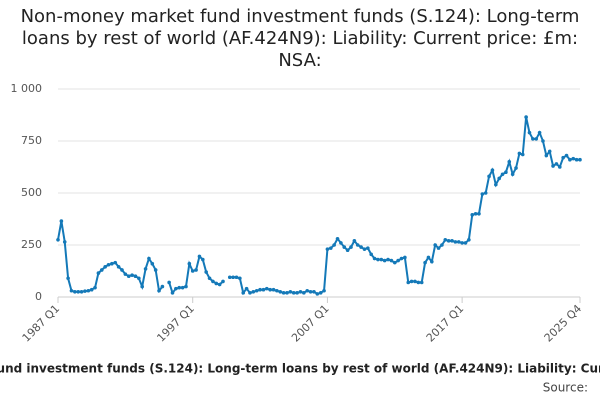  Describe the element at coordinates (445, 323) in the screenshot. I see `x-tick-label: 2017 Q1` at that location.